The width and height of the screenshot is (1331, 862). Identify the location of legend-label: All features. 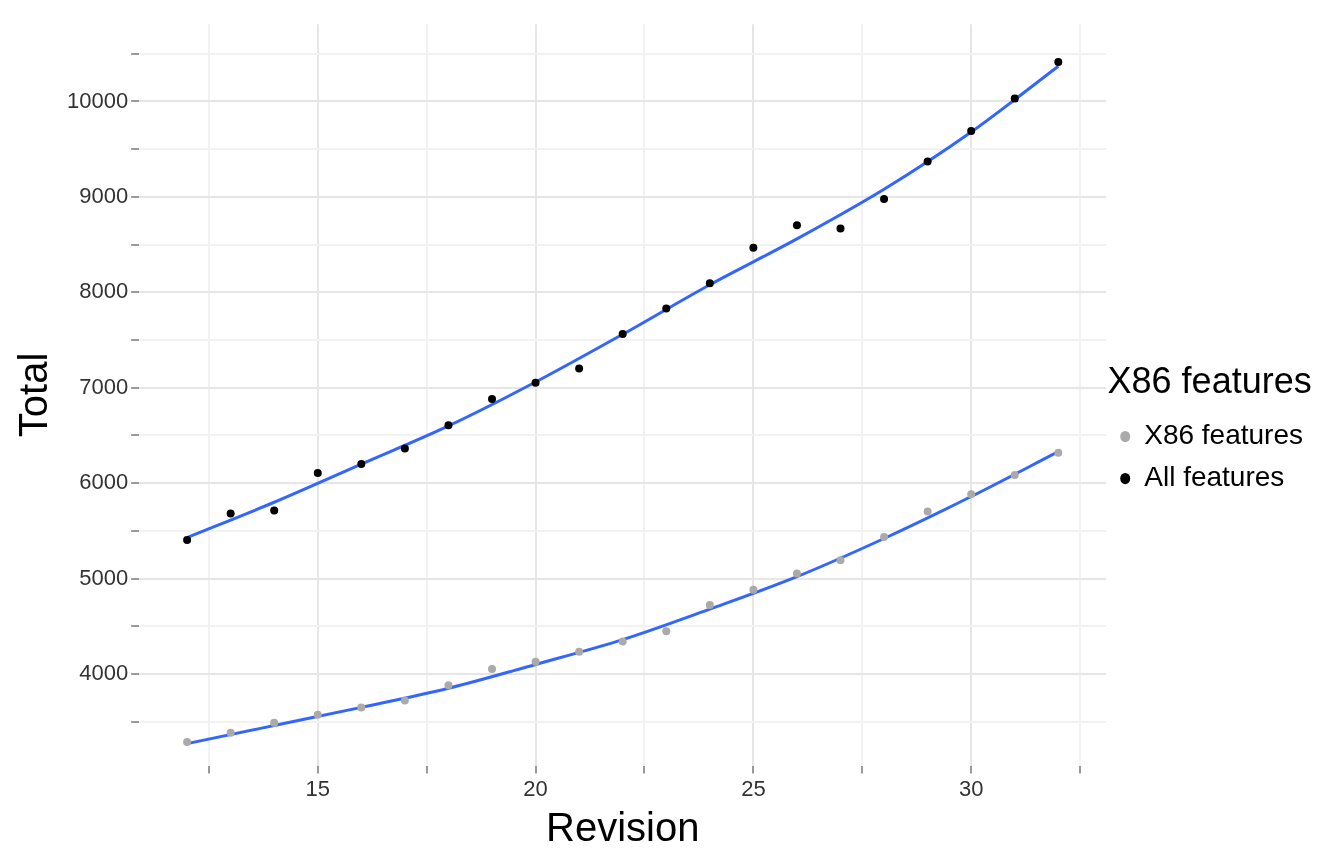
(1214, 477).